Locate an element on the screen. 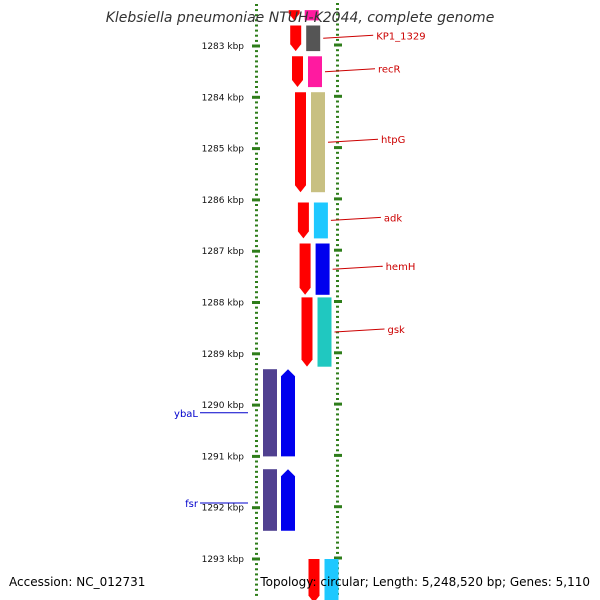 The image size is (600, 600). gene-label: htpG is located at coordinates (393, 140).